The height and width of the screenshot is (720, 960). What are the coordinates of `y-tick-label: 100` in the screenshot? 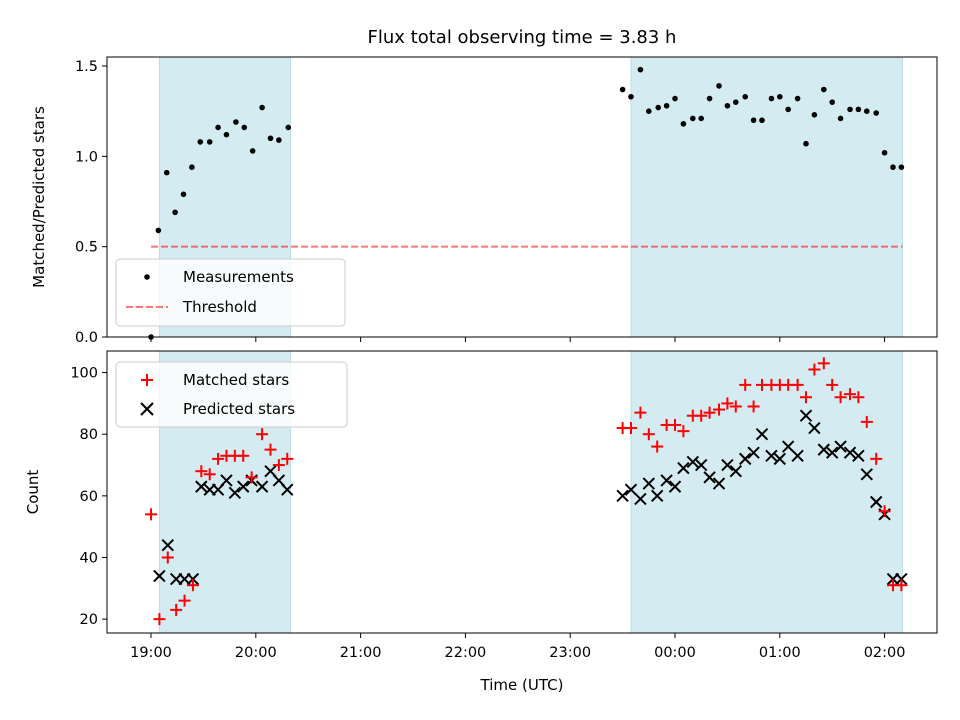 It's located at (84, 374).